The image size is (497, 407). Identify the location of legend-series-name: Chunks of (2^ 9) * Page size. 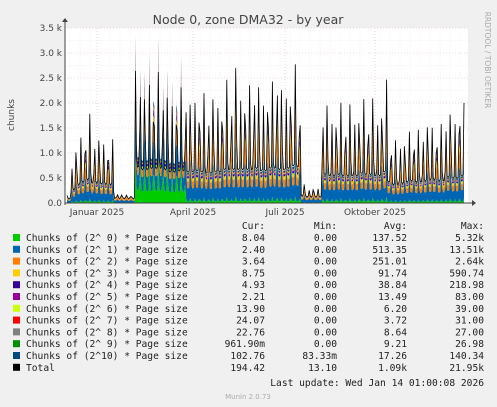
(107, 344).